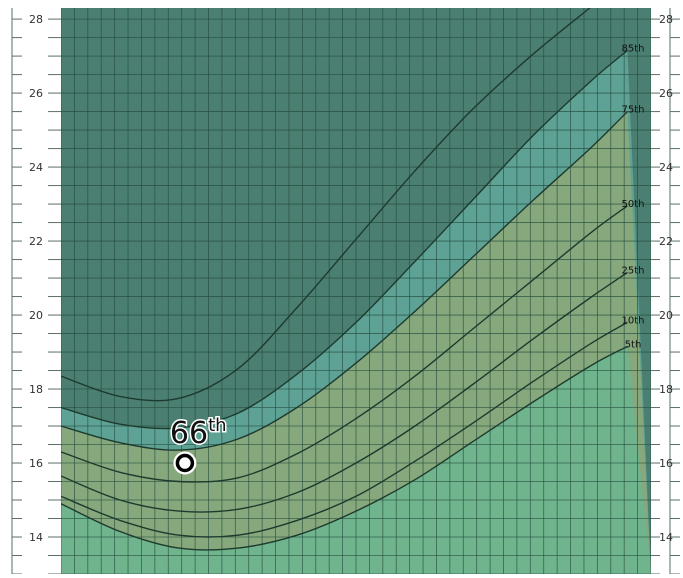  What do you see at coordinates (666, 389) in the screenshot?
I see `right-tick-label: 18` at bounding box center [666, 389].